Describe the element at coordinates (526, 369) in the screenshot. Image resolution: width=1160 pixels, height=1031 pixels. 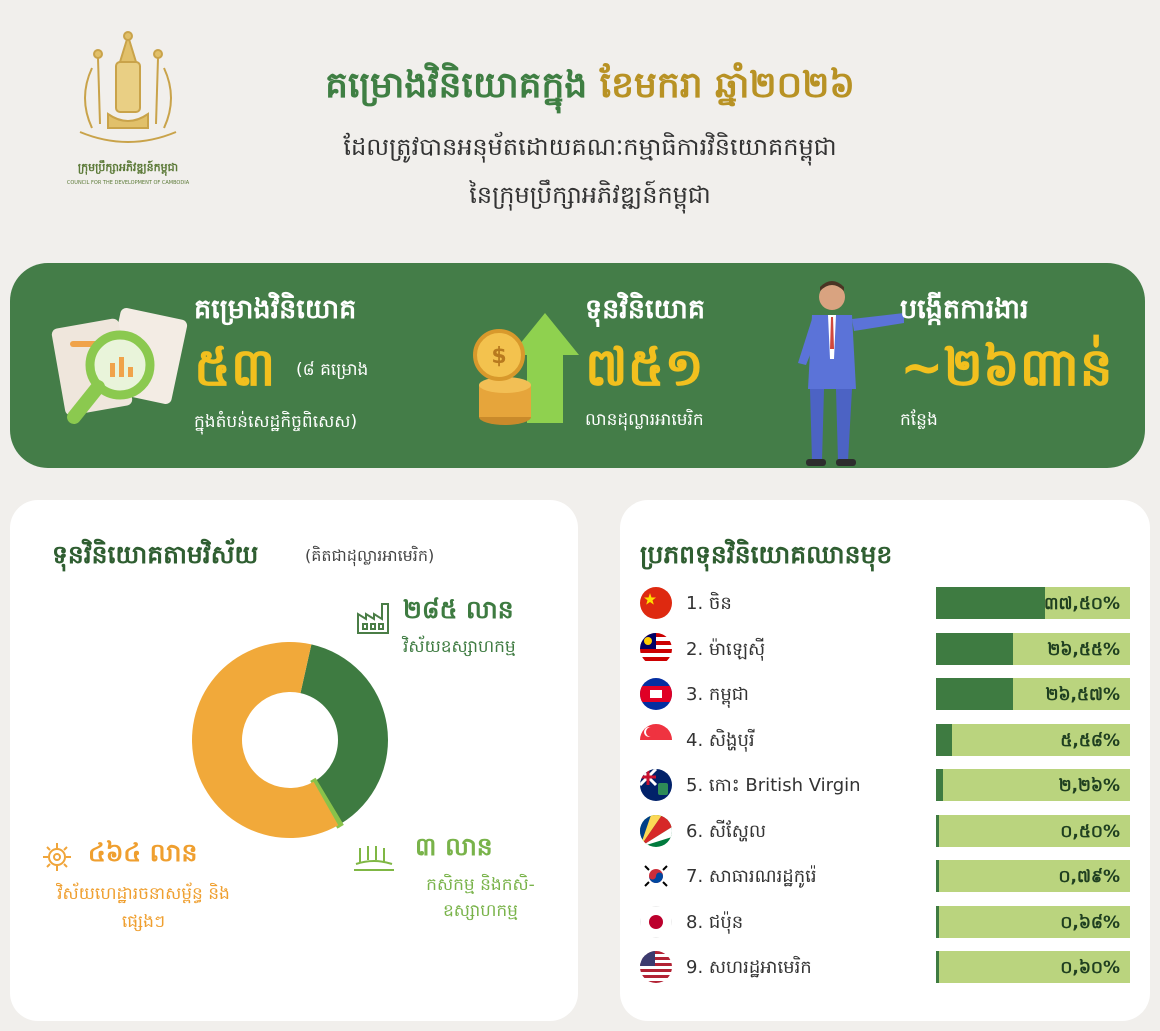
I see `coins-growth-icon: $` at that location.